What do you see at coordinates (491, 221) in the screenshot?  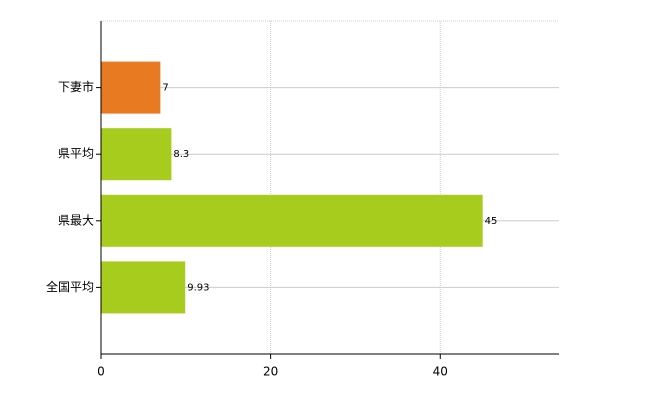 I see `value-label: 45` at bounding box center [491, 221].